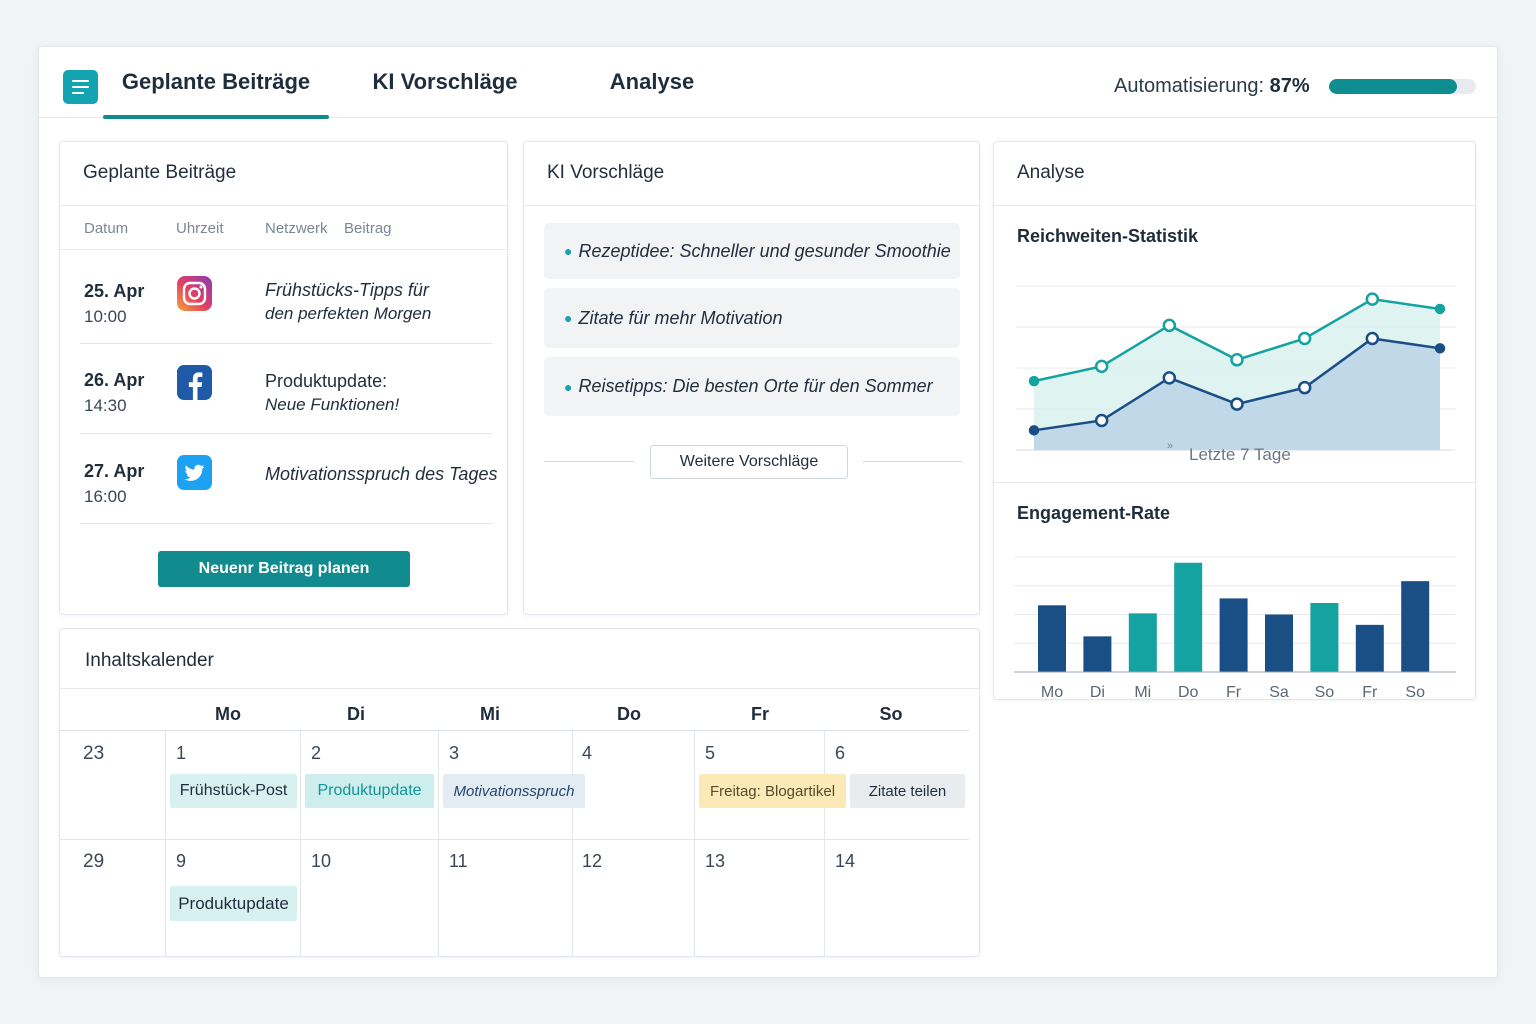  What do you see at coordinates (1097, 690) in the screenshot?
I see `tick-label: Di` at bounding box center [1097, 690].